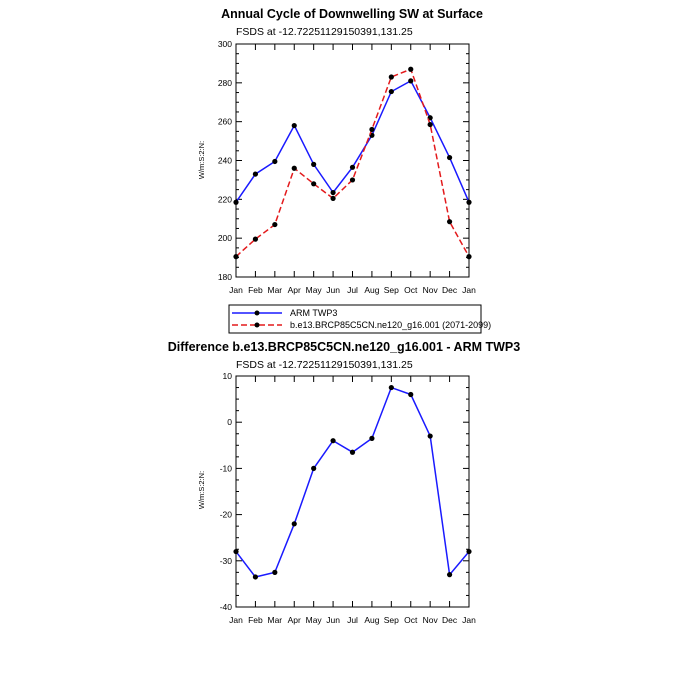  Describe the element at coordinates (201, 490) in the screenshot. I see `chart2-ylabel: W/m:S:2:N:` at that location.